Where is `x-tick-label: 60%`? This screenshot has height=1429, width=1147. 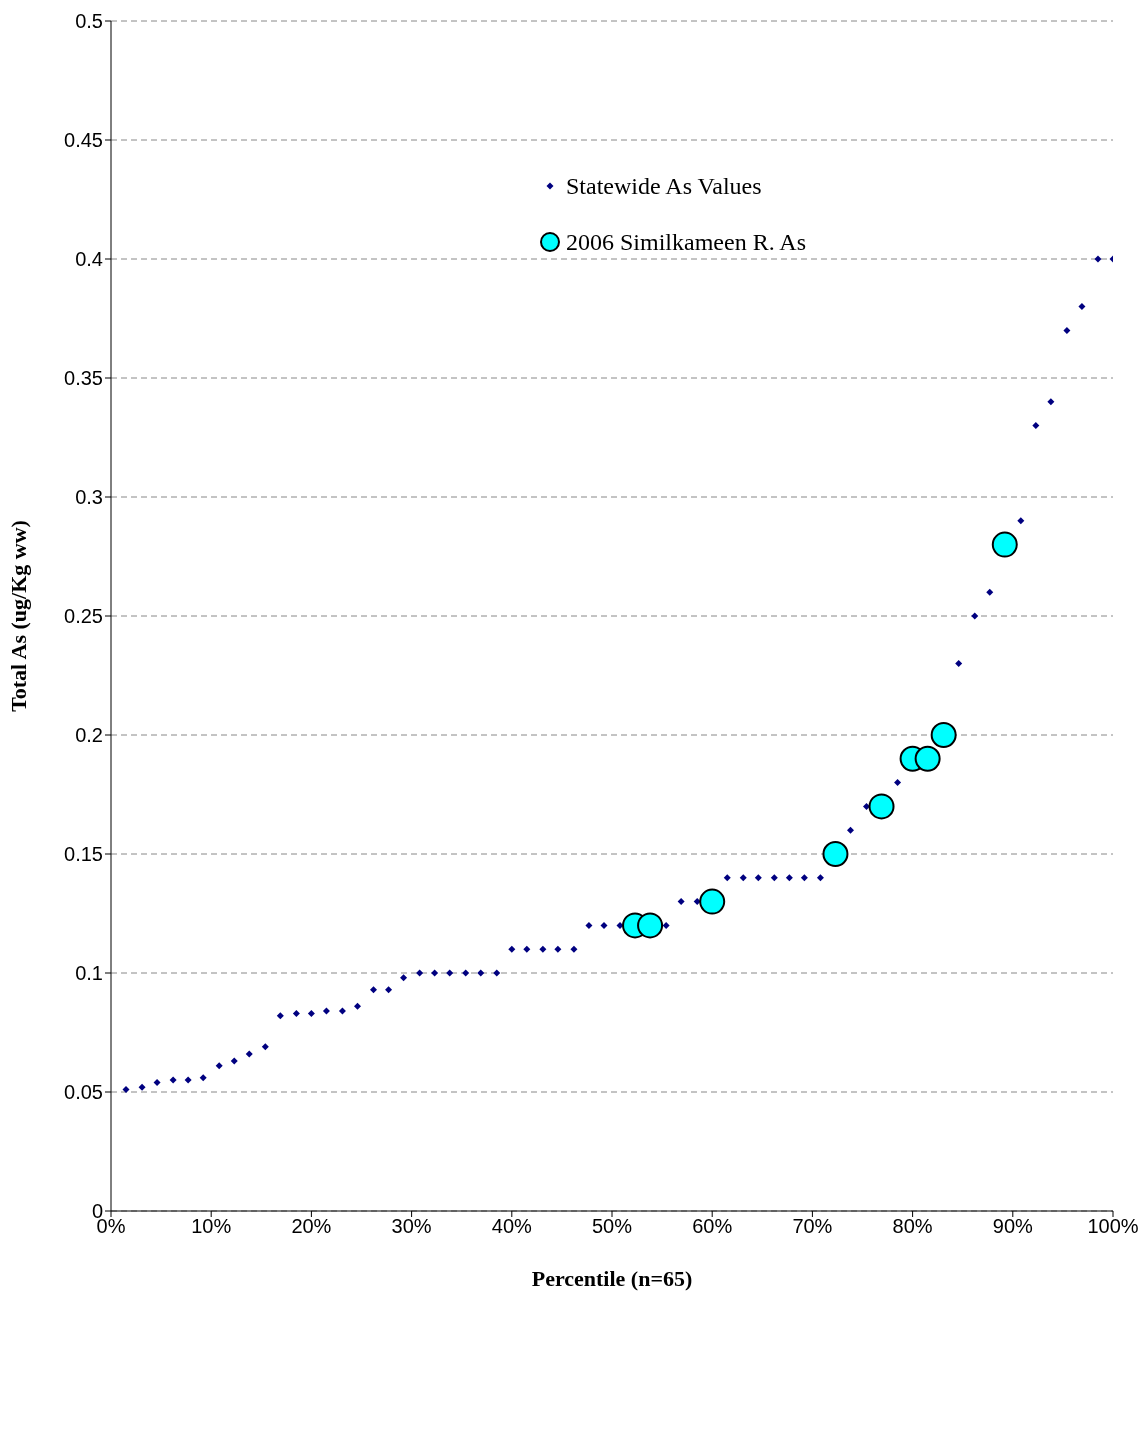
x-tick-label: 60% is located at coordinates (712, 1226).